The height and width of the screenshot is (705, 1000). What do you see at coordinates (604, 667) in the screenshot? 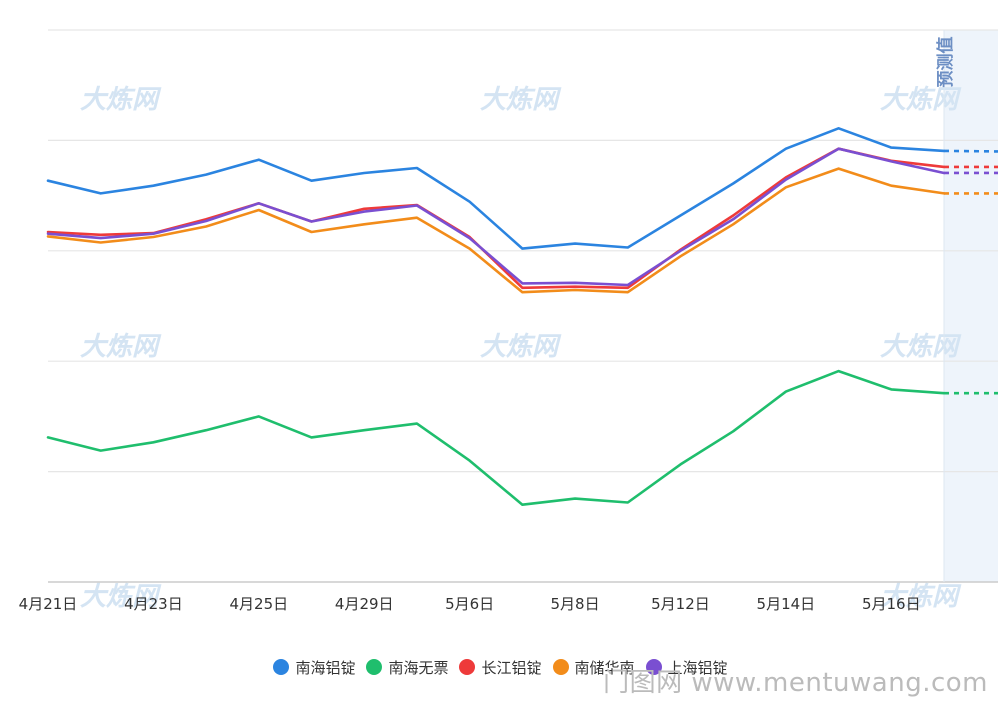
I see `legend-label: 南储华南` at bounding box center [604, 667].